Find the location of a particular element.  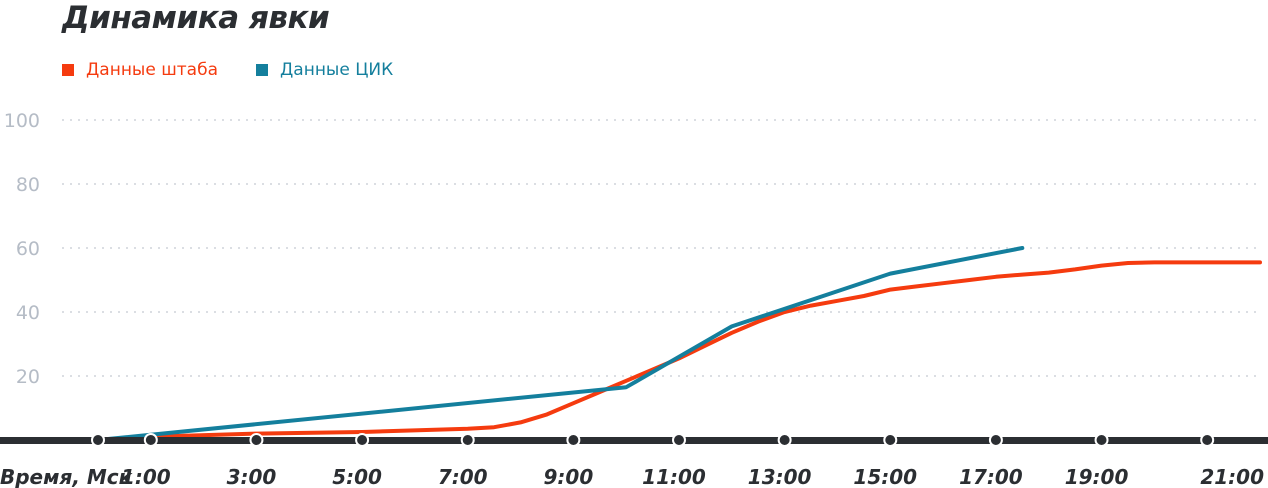

legend-label-headquarters: Данные штаба is located at coordinates (152, 70).